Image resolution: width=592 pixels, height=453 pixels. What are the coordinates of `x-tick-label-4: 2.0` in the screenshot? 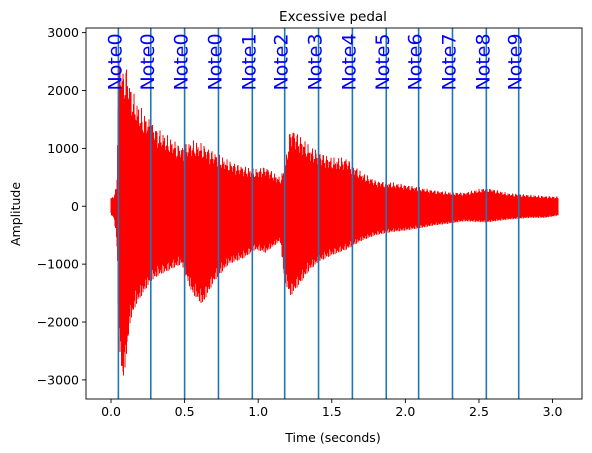 It's located at (405, 411).